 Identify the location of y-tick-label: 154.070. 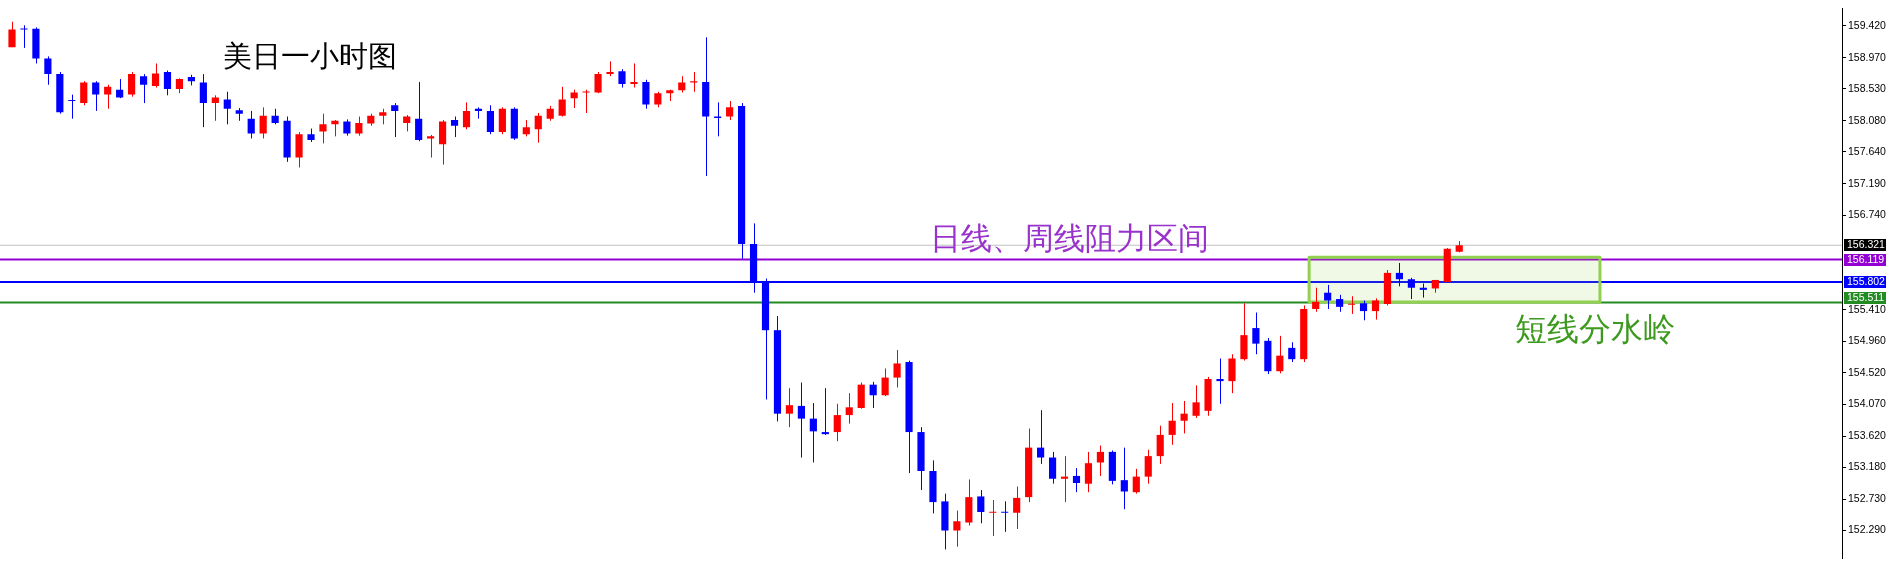
(1867, 403).